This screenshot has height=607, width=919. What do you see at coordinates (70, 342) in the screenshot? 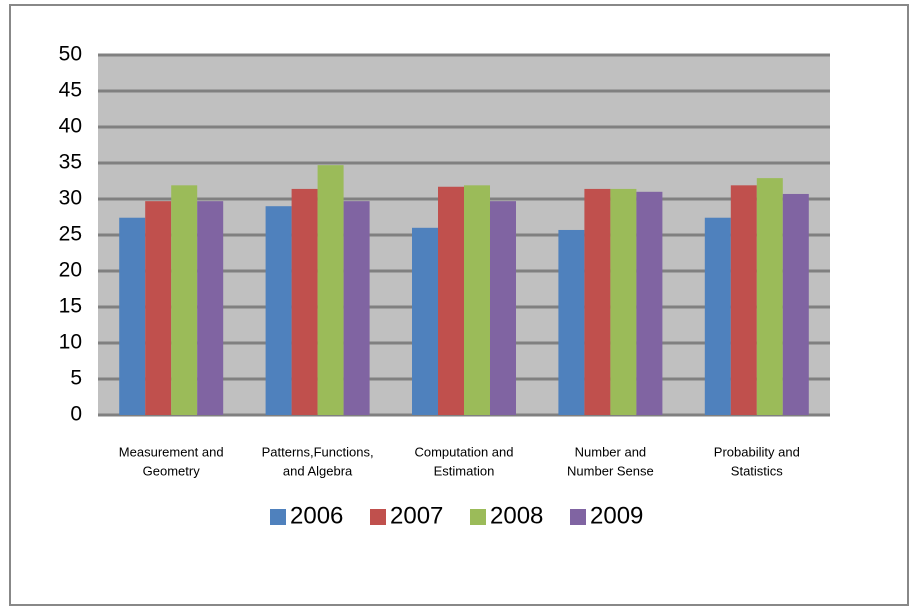
I see `y-tick-label: 10` at bounding box center [70, 342].